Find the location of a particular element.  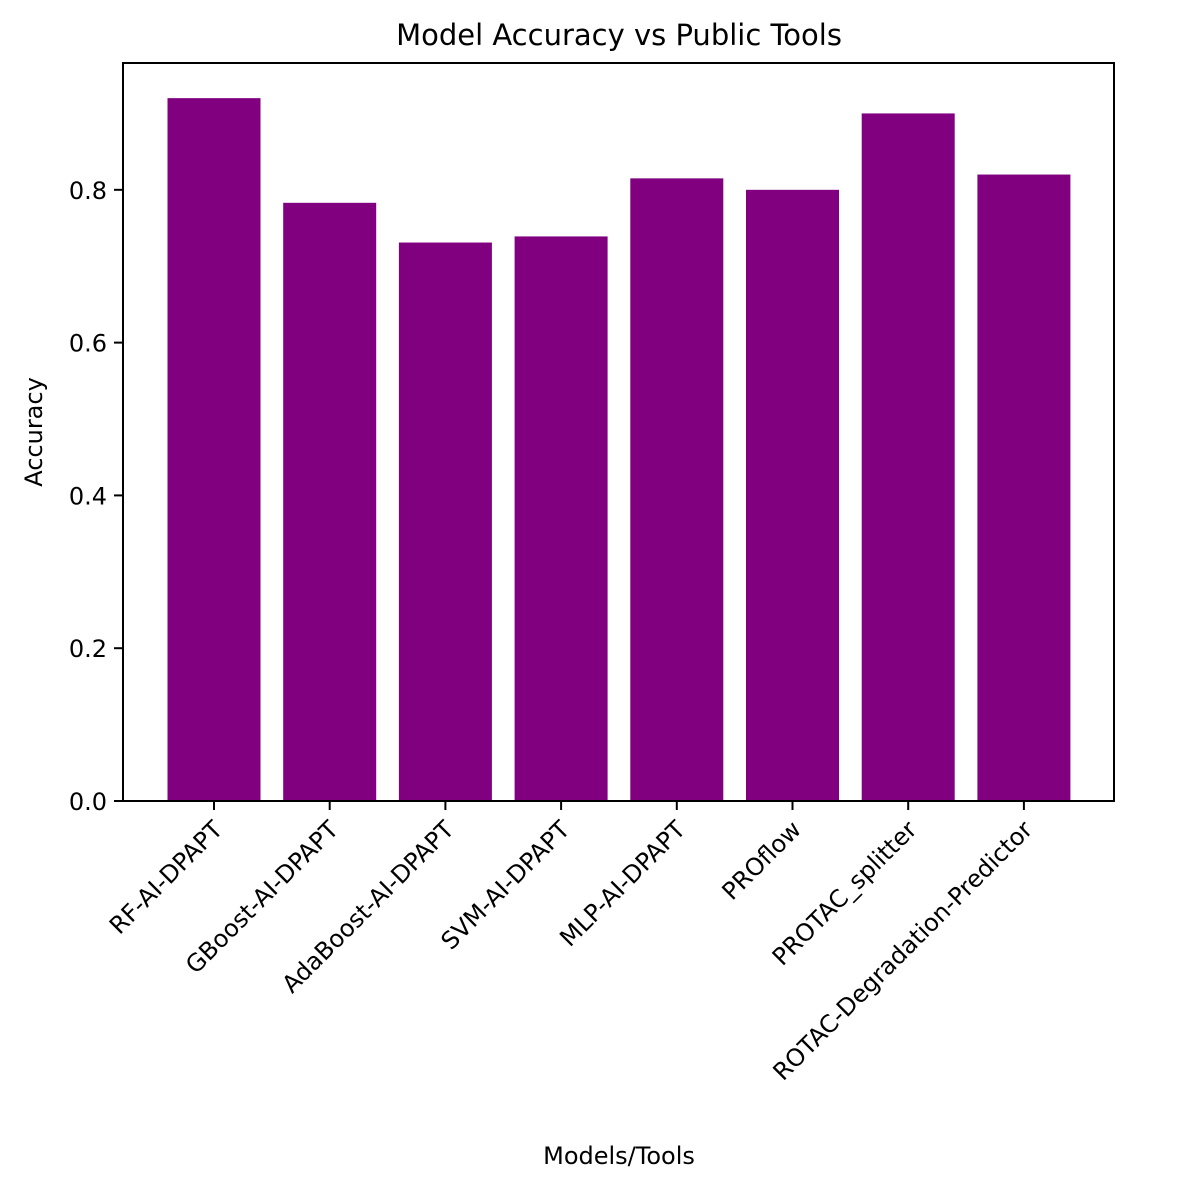

x-tick-label: MLP-AI-DPAPT is located at coordinates (622, 883).